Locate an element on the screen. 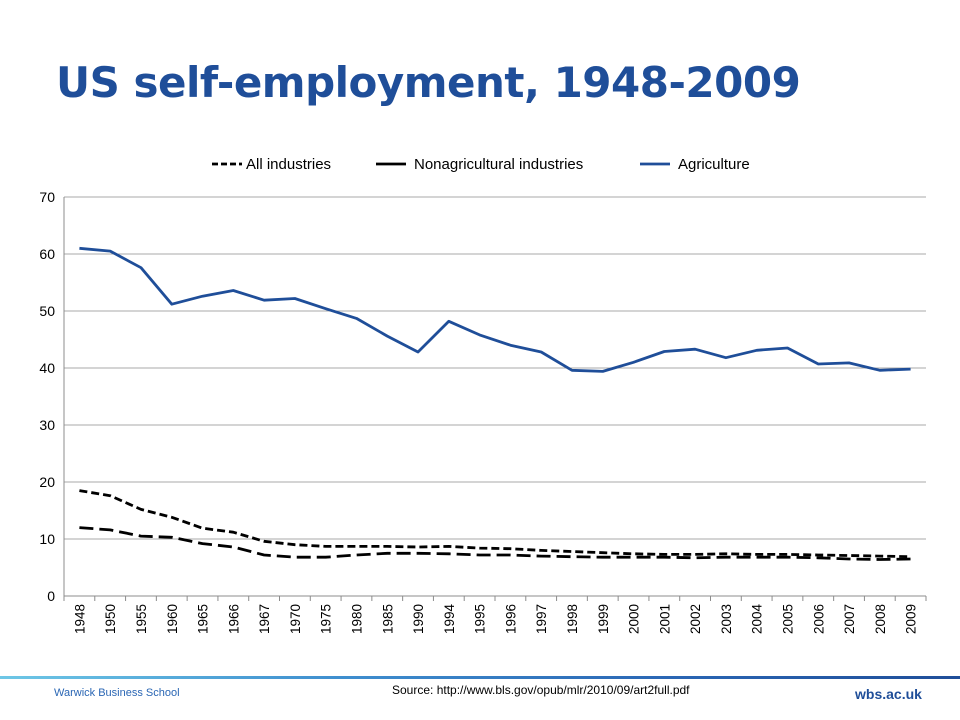 The image size is (960, 720). x-tick-label-1955: 1955 is located at coordinates (141, 619).